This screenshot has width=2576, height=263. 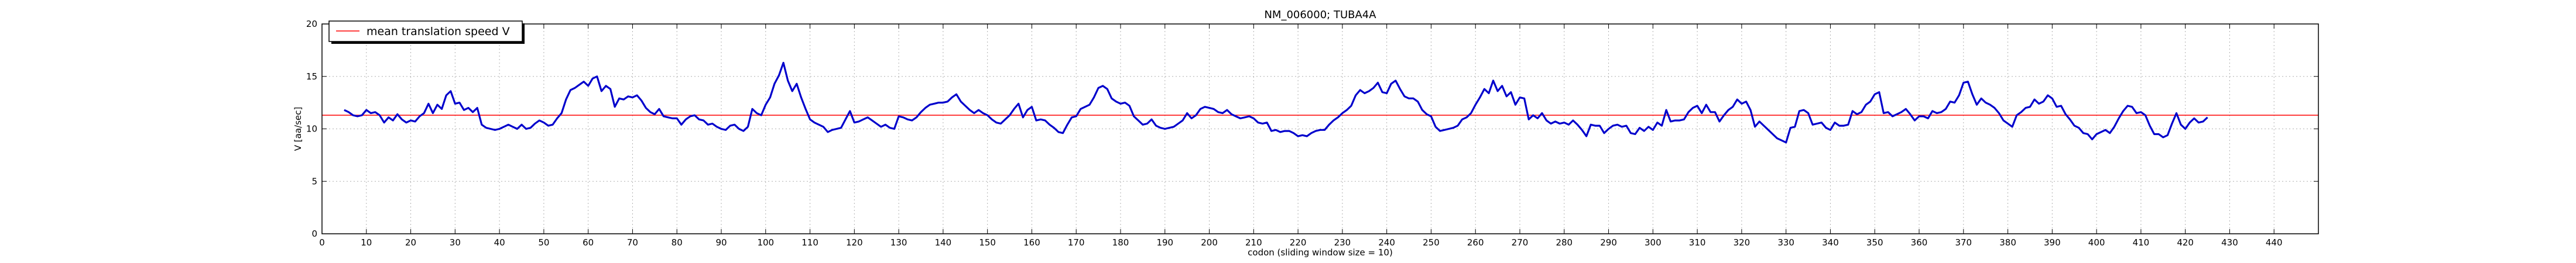 I want to click on x-tick-label: 100, so click(x=765, y=242).